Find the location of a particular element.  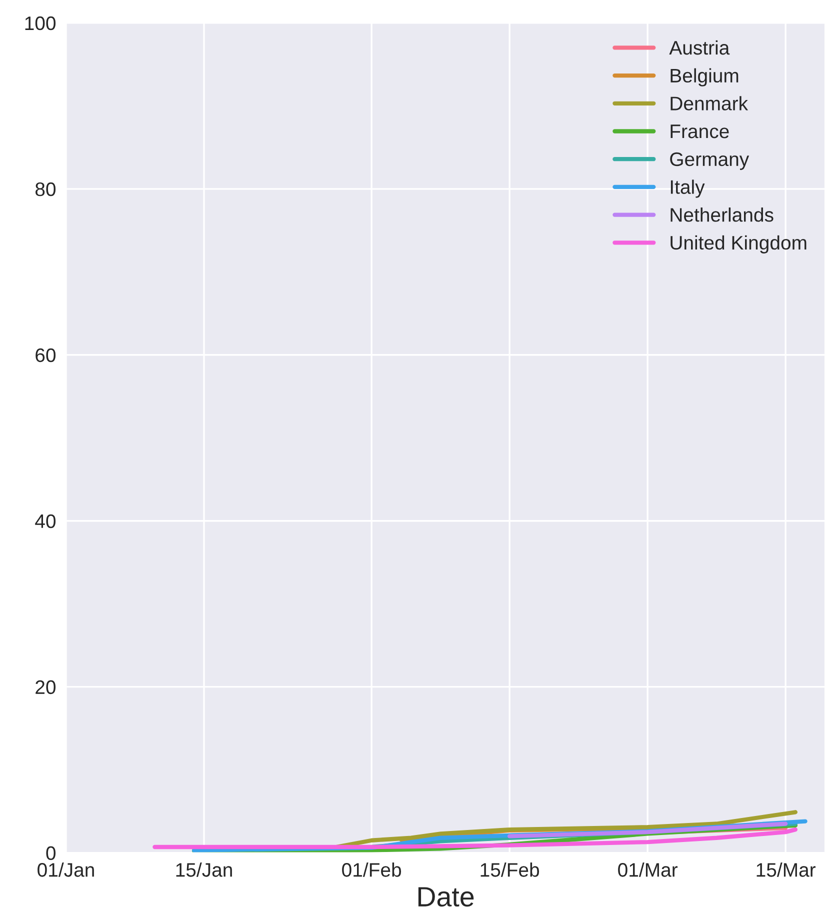

legend-label: Netherlands is located at coordinates (722, 215).